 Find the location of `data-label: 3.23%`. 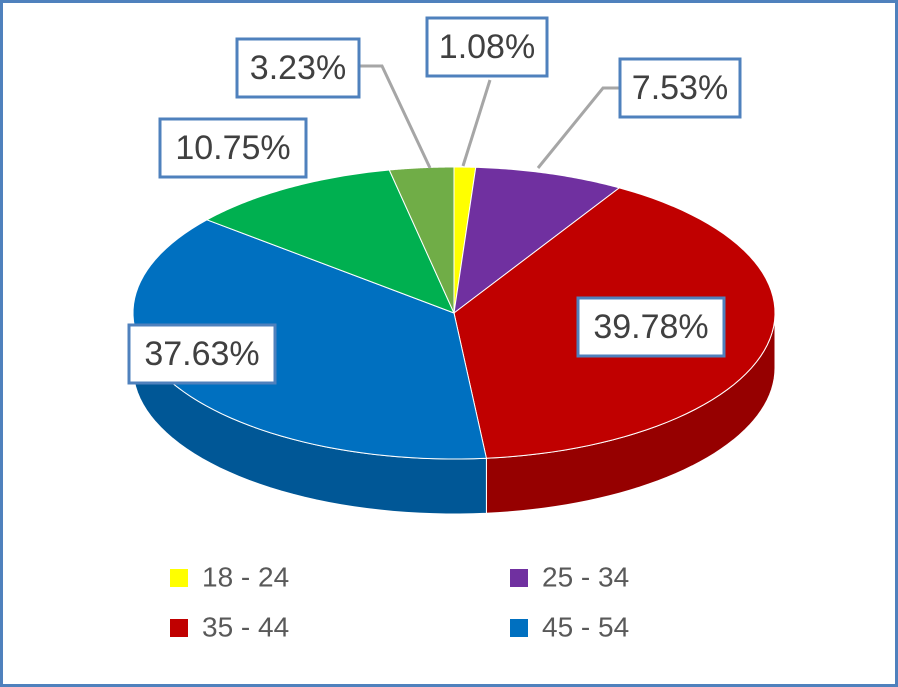

data-label: 3.23% is located at coordinates (298, 68).